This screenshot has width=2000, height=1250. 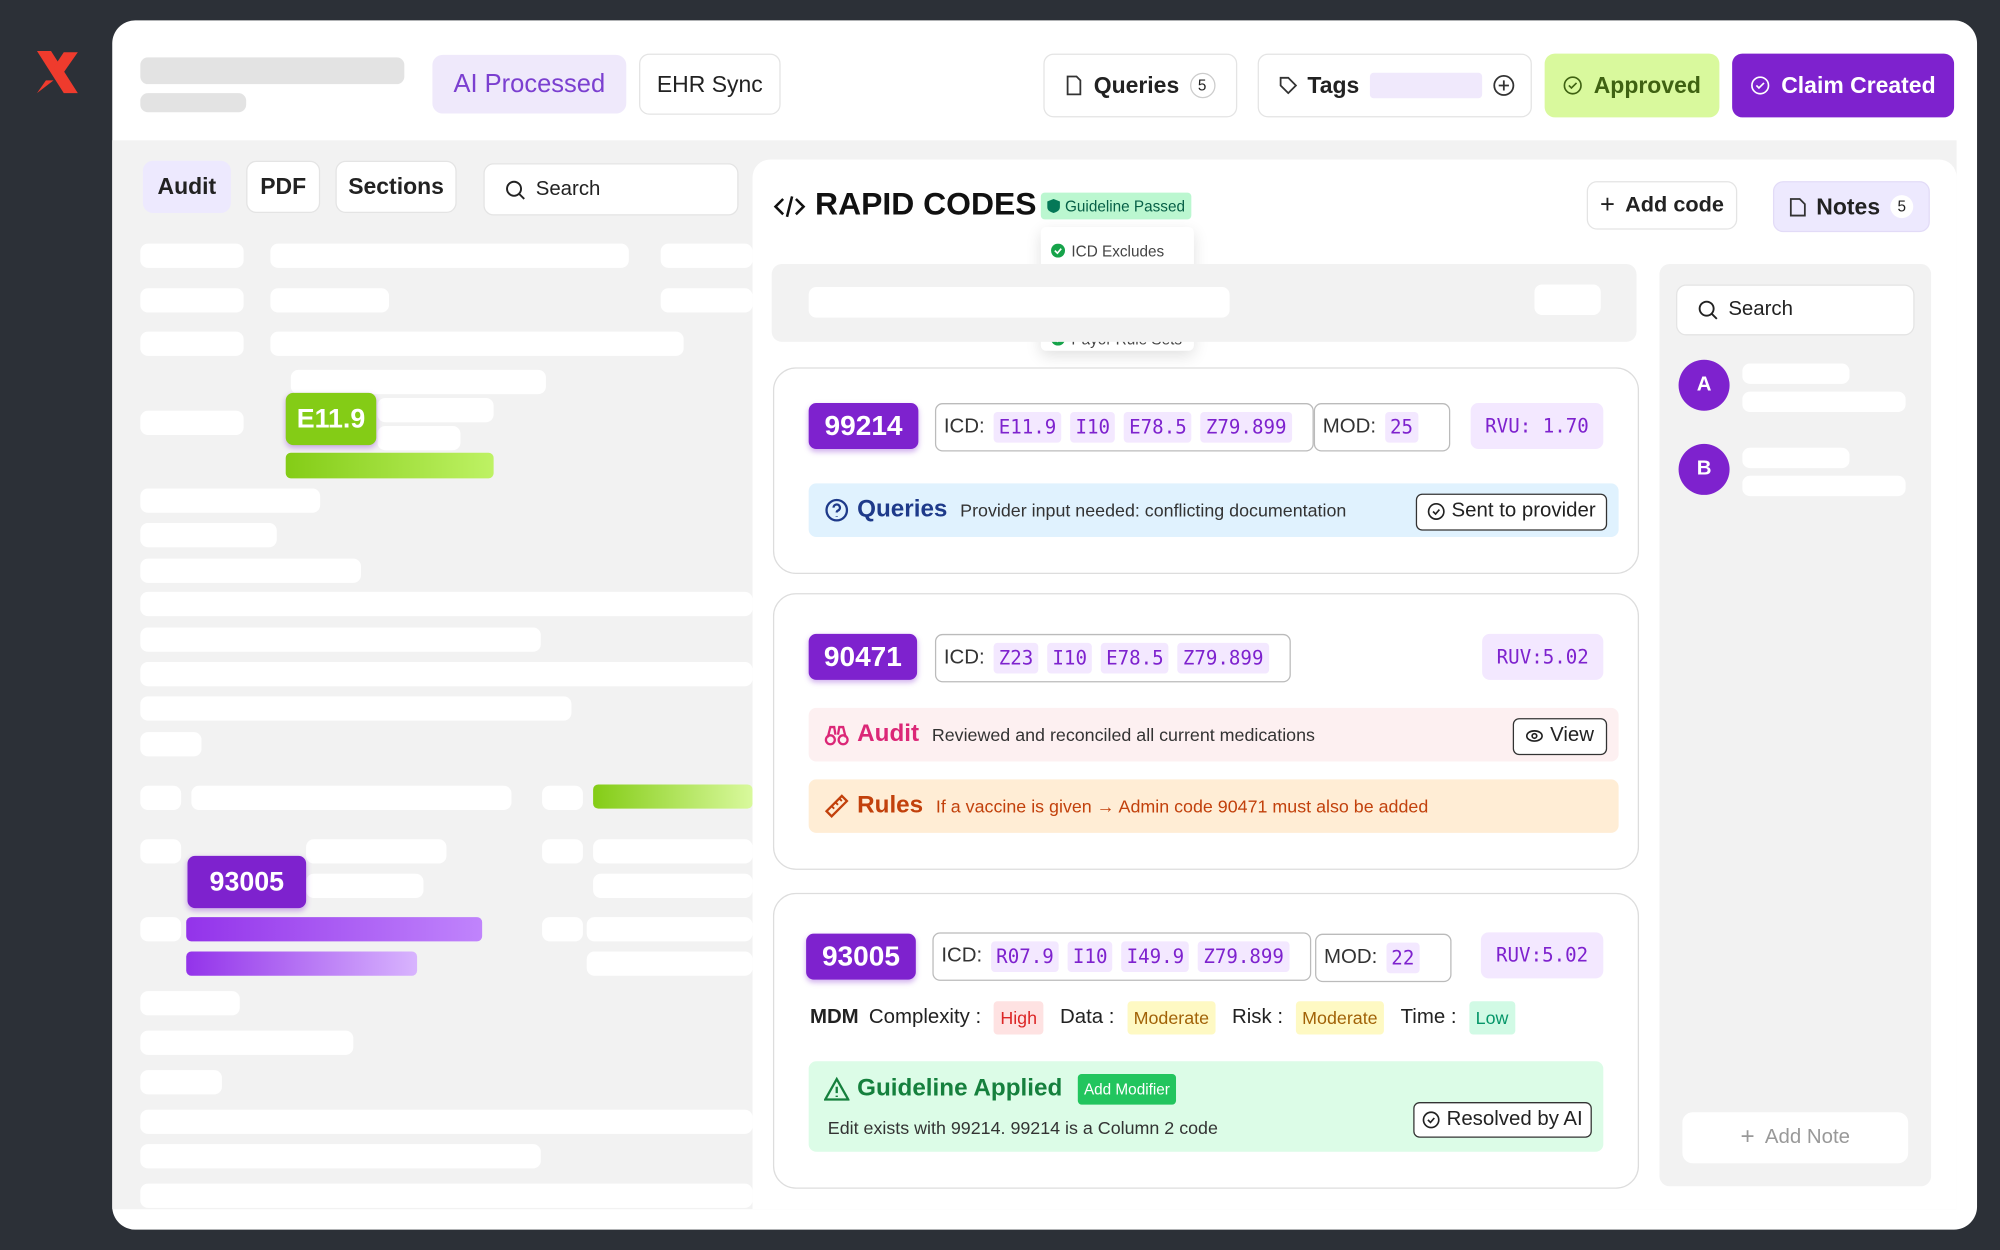 I want to click on cpt-code: 93005, so click(x=861, y=956).